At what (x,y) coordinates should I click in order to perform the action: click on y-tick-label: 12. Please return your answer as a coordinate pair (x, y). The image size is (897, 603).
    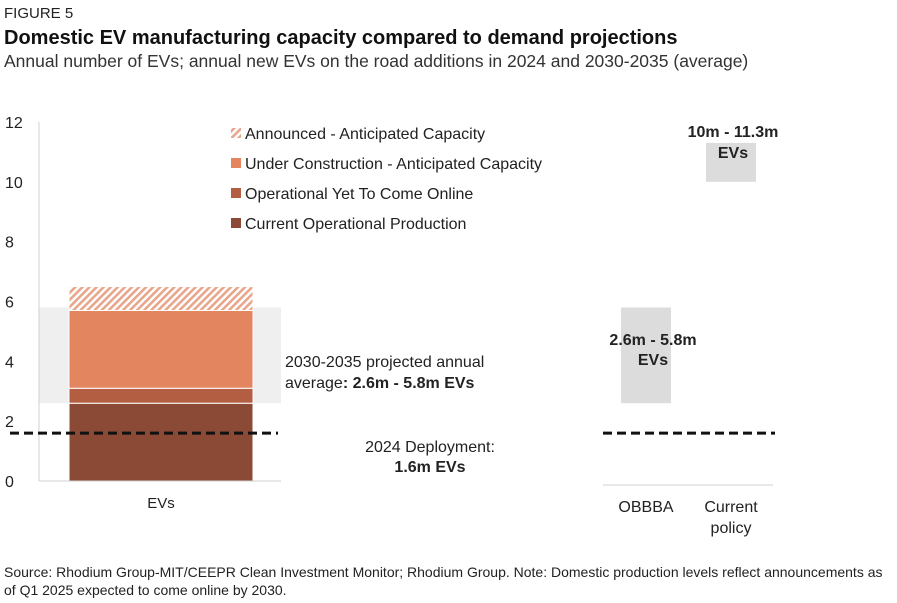
    Looking at the image, I should click on (14, 123).